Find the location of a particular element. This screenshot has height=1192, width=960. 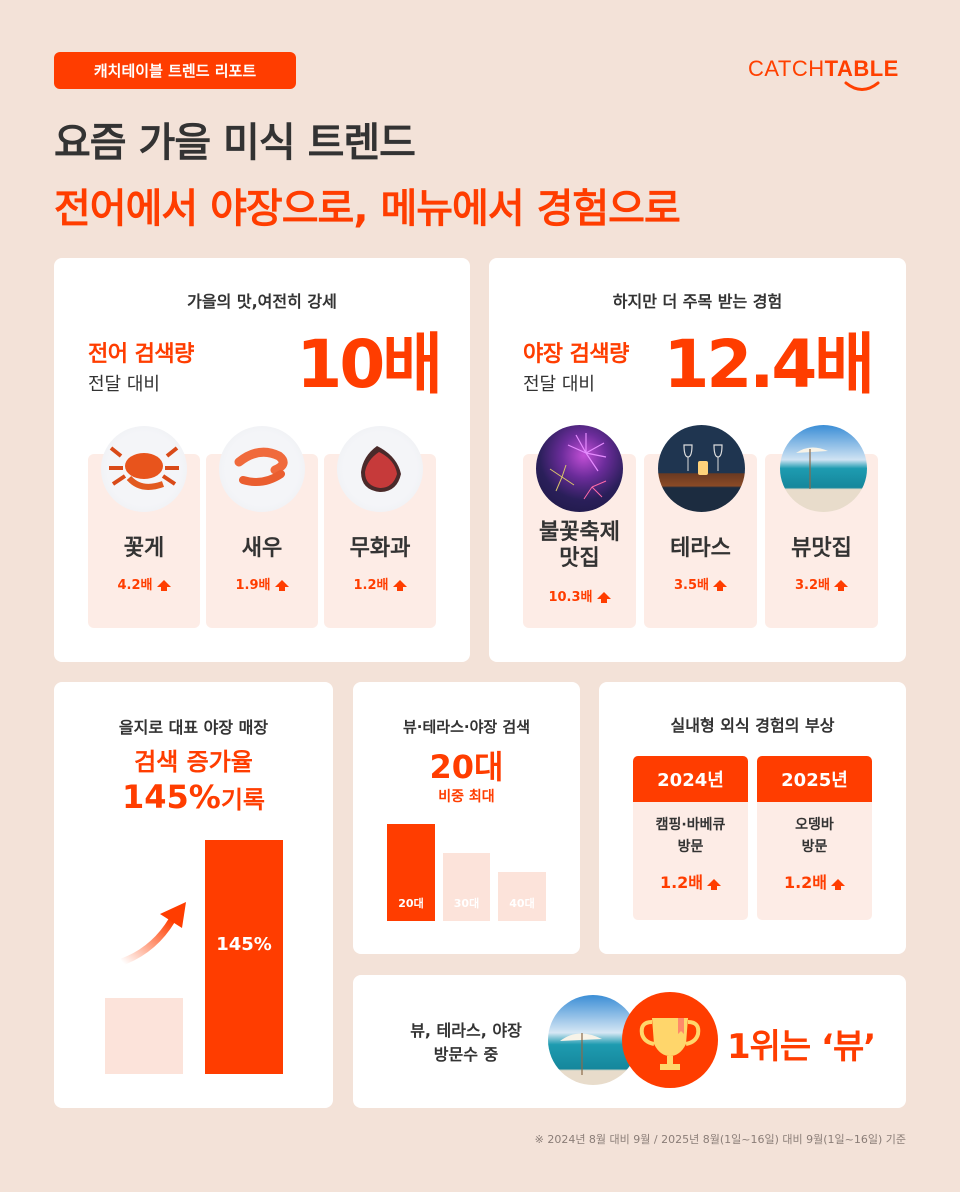

ranking-card: 뷰, 테라스, 야장 방문수 중 1위는 ‘뷰’ is located at coordinates (629, 1041).